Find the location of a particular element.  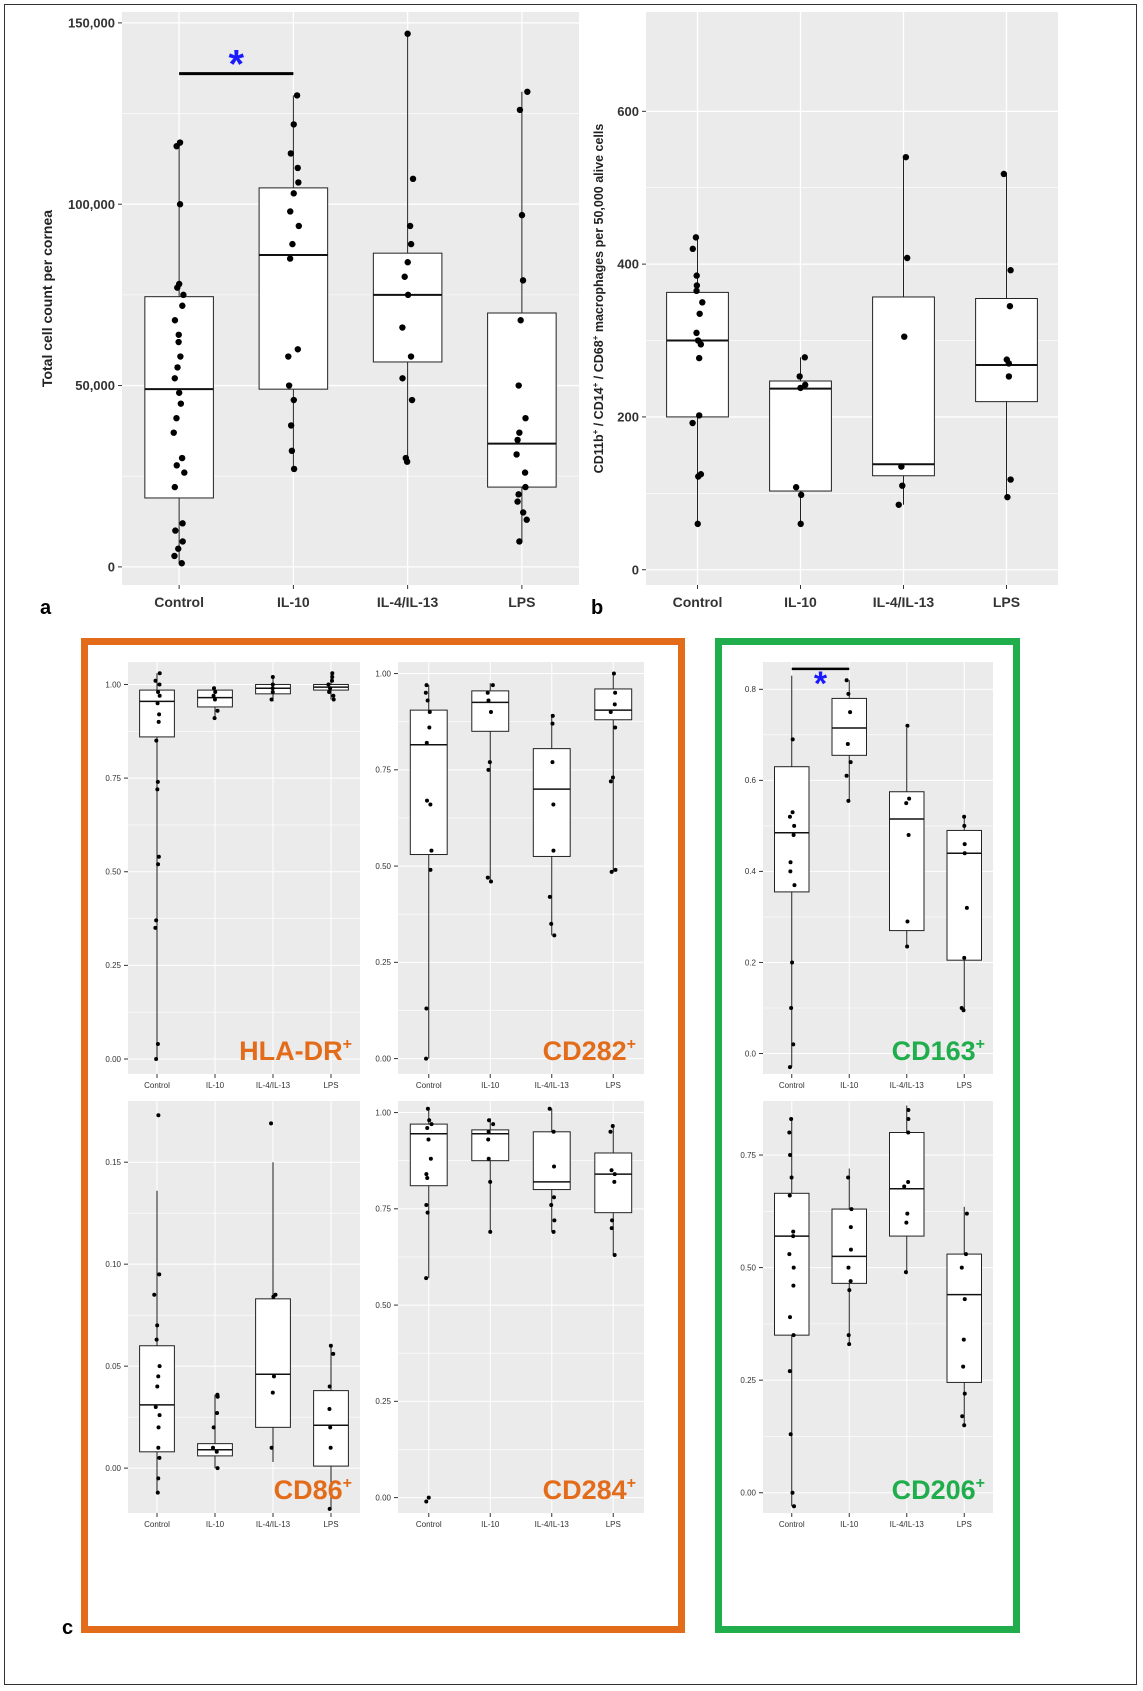

marker-name: CD282 is located at coordinates (585, 1051).